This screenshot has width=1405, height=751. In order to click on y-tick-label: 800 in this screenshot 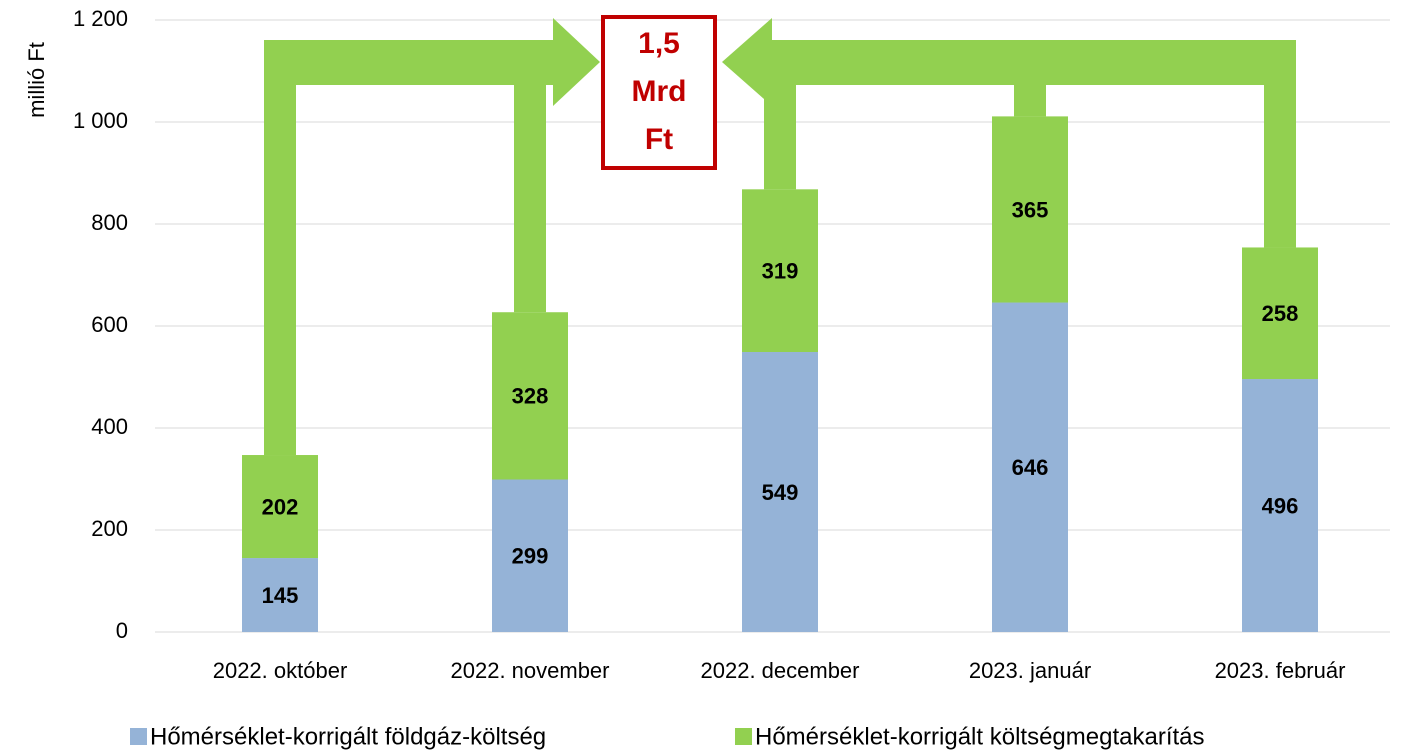, I will do `click(109, 222)`.